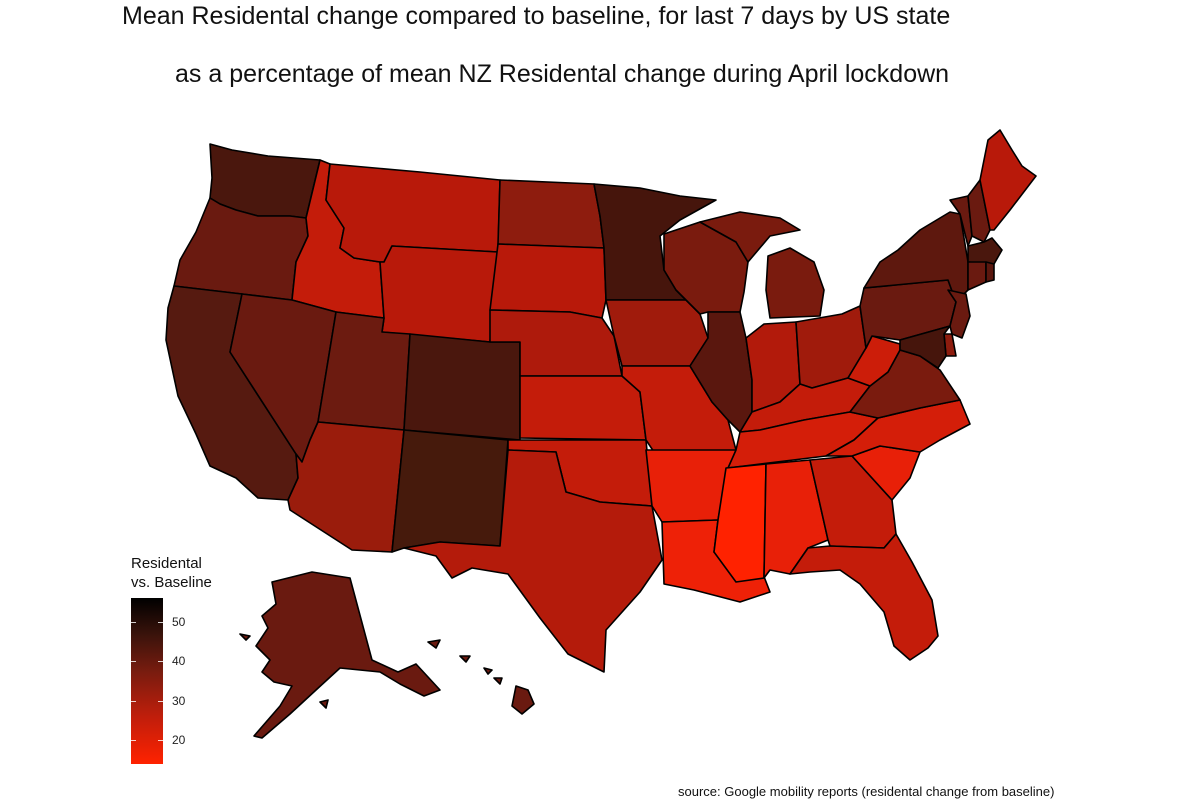  What do you see at coordinates (533, 561) in the screenshot?
I see `state-tx` at bounding box center [533, 561].